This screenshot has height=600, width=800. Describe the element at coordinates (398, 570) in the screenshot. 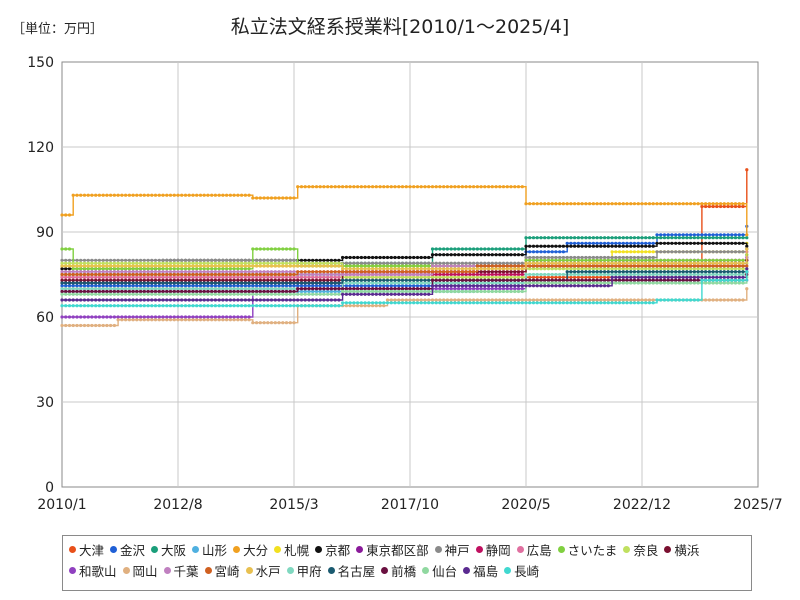

I see `legend-item: 前橋` at that location.